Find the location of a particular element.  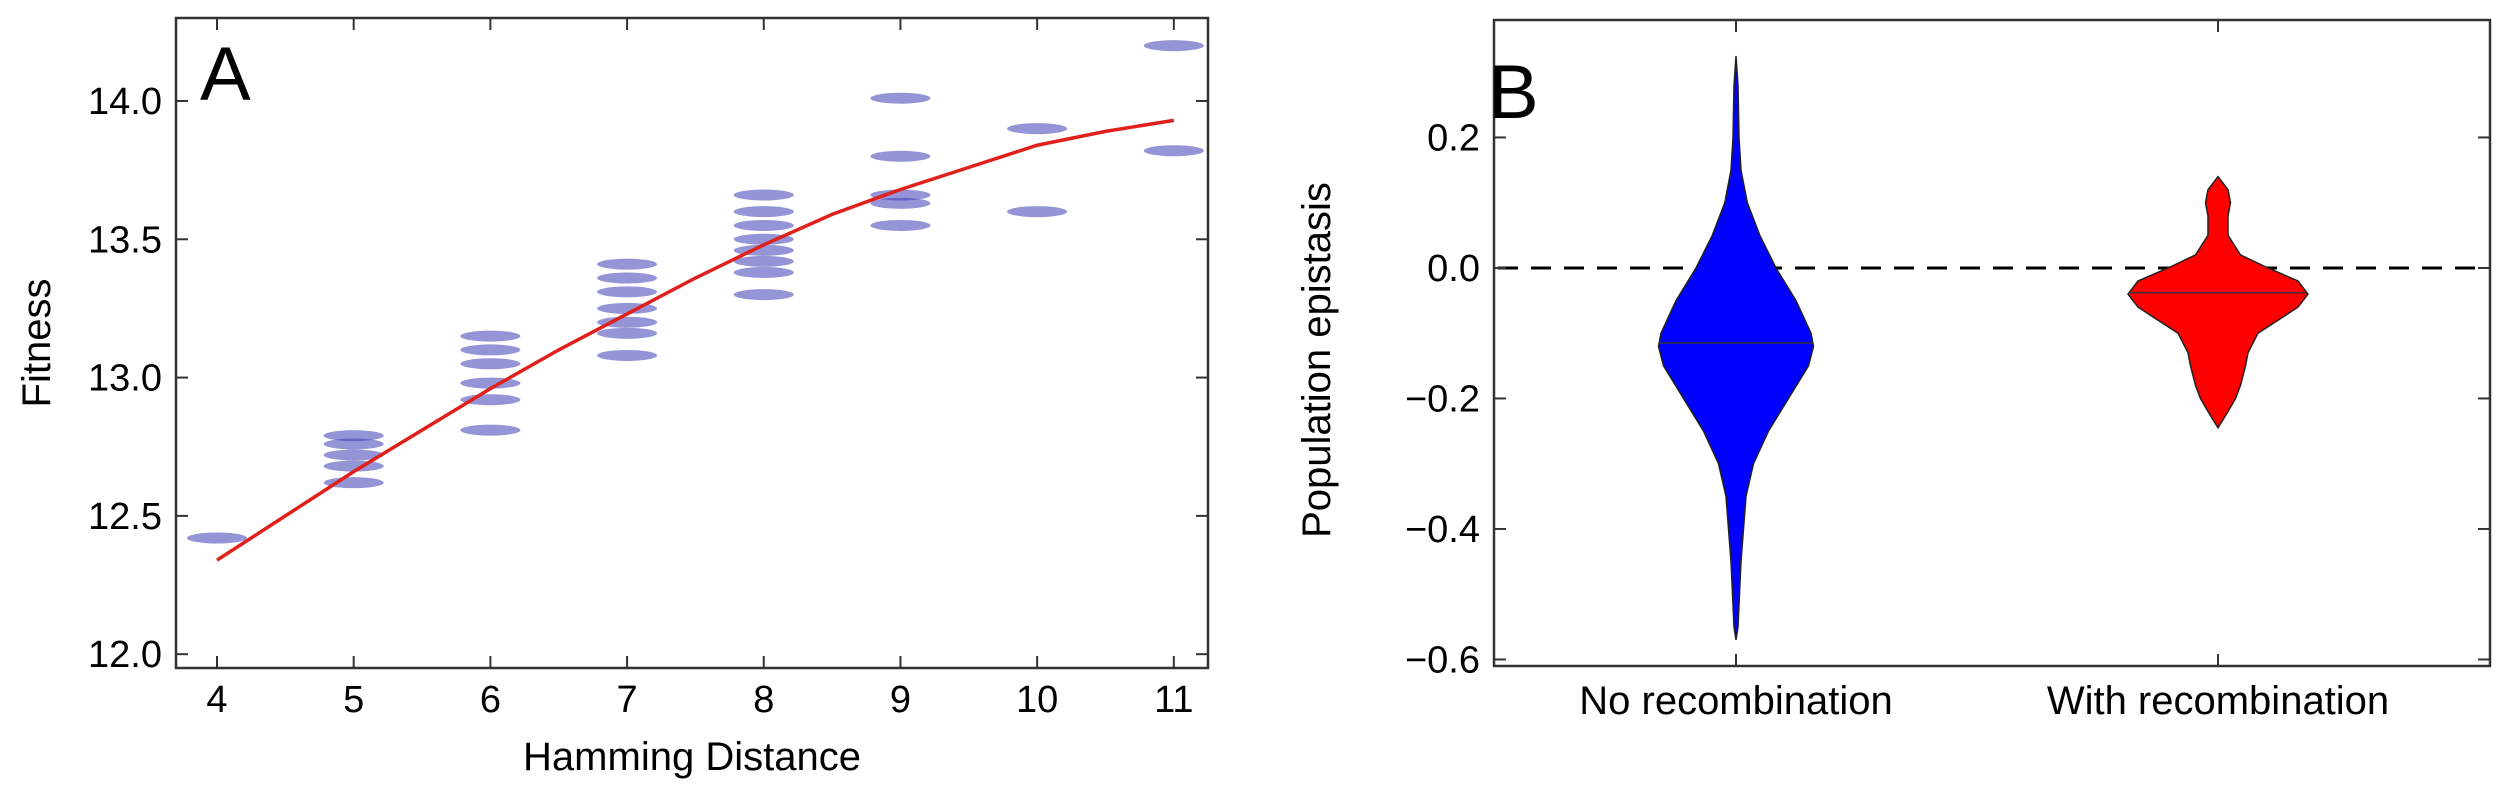

panel-b-y-axis-label: Population epistasis is located at coordinates (1317, 360).